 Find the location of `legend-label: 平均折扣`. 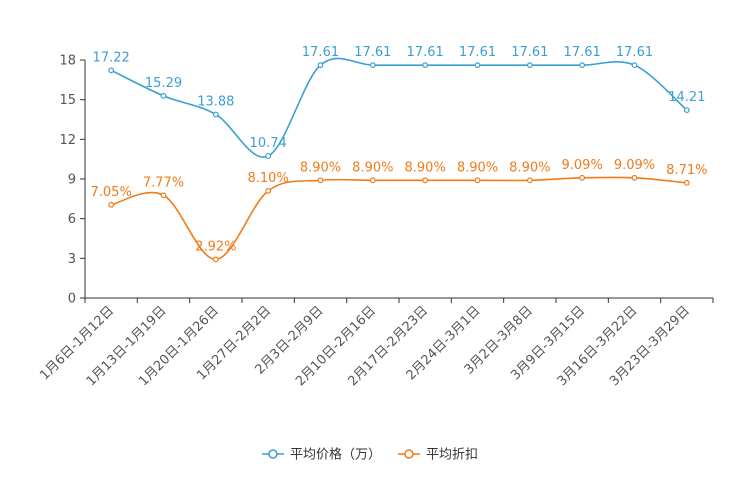

legend-label: 平均折扣 is located at coordinates (452, 455).